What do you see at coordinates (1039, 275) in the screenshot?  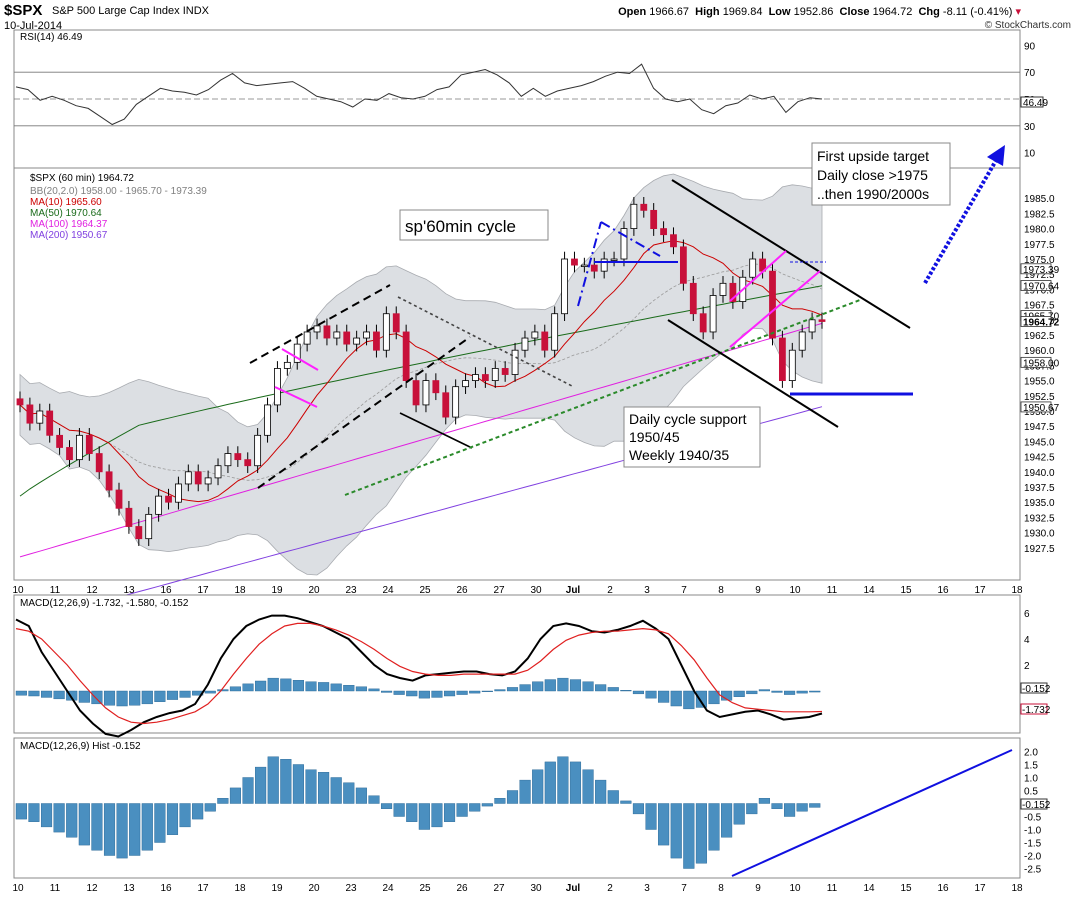 I see `price-tick-label: 1972.5` at bounding box center [1039, 275].